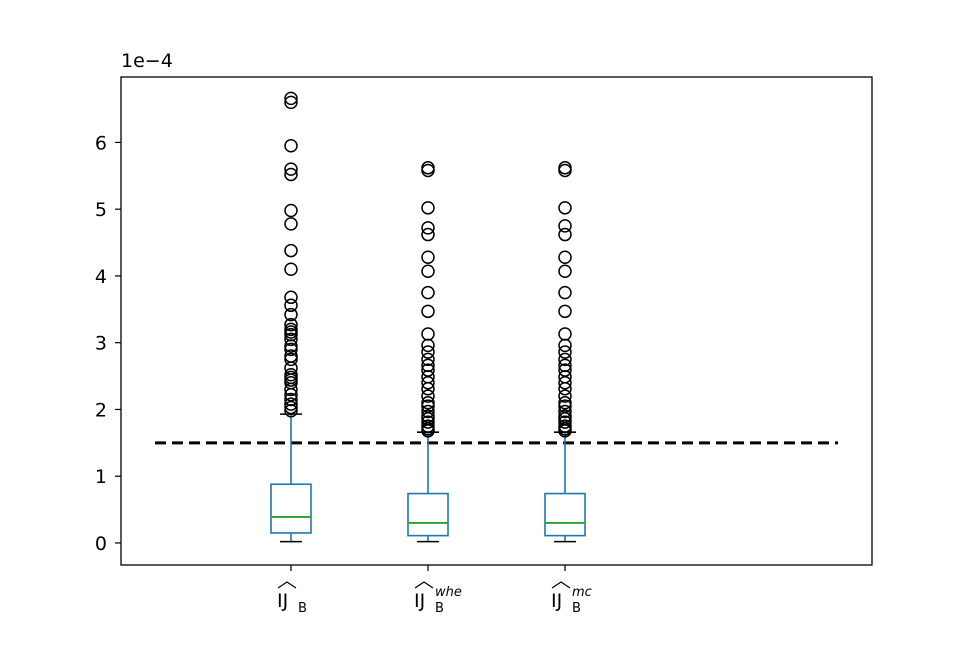 The image size is (969, 646). What do you see at coordinates (108, 343) in the screenshot?
I see `y-axis-ticks: 0 1 2 3 4 5 6` at bounding box center [108, 343].